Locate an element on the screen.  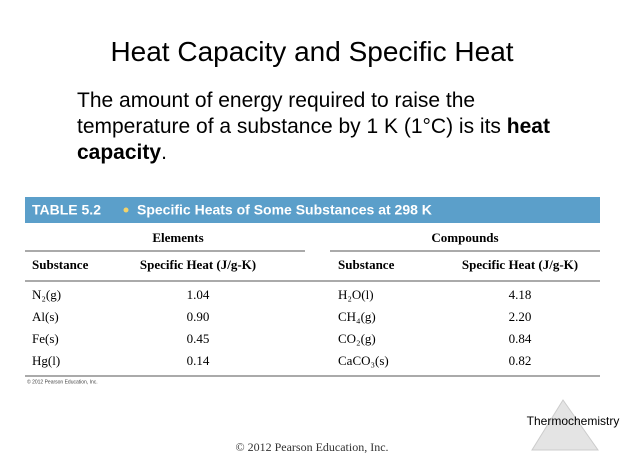
table-banner is located at coordinates (312, 210).